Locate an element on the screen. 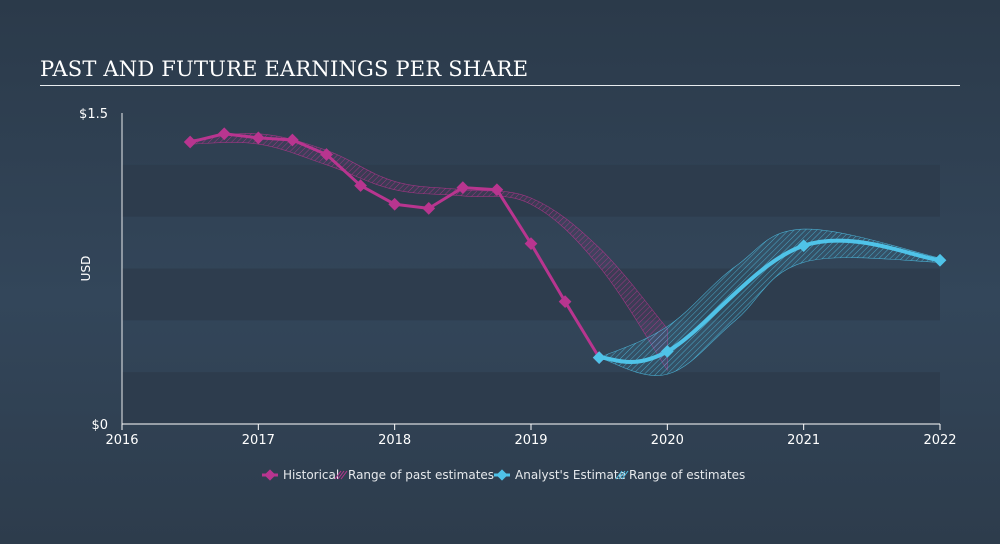 The width and height of the screenshot is (1000, 544). legend-label: Historical is located at coordinates (311, 475).